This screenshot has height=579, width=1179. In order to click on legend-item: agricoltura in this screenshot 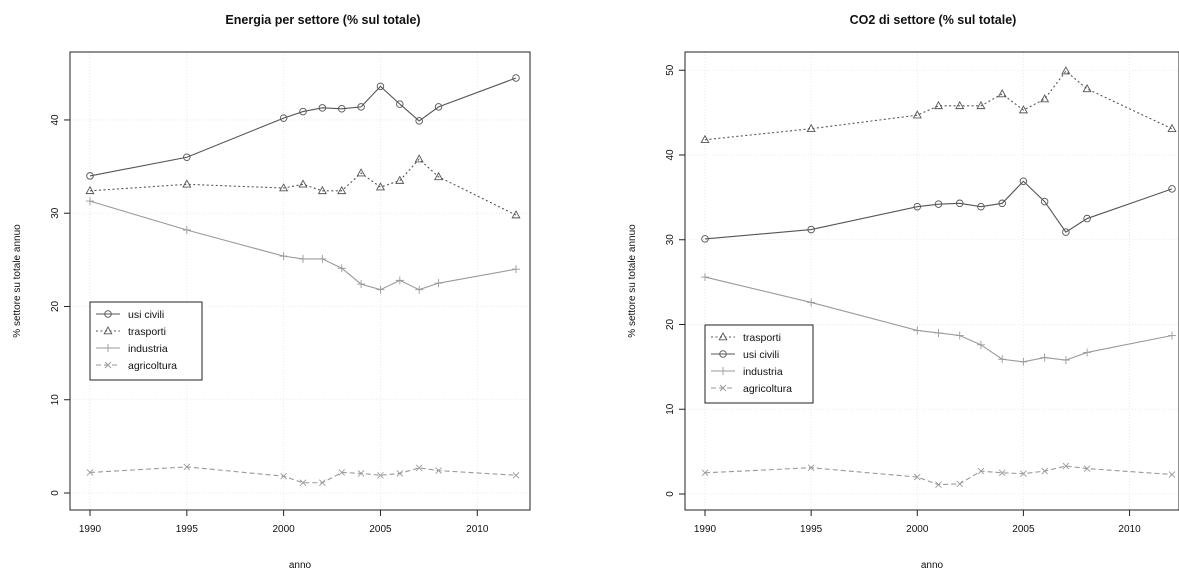, I will do `click(751, 389)`.